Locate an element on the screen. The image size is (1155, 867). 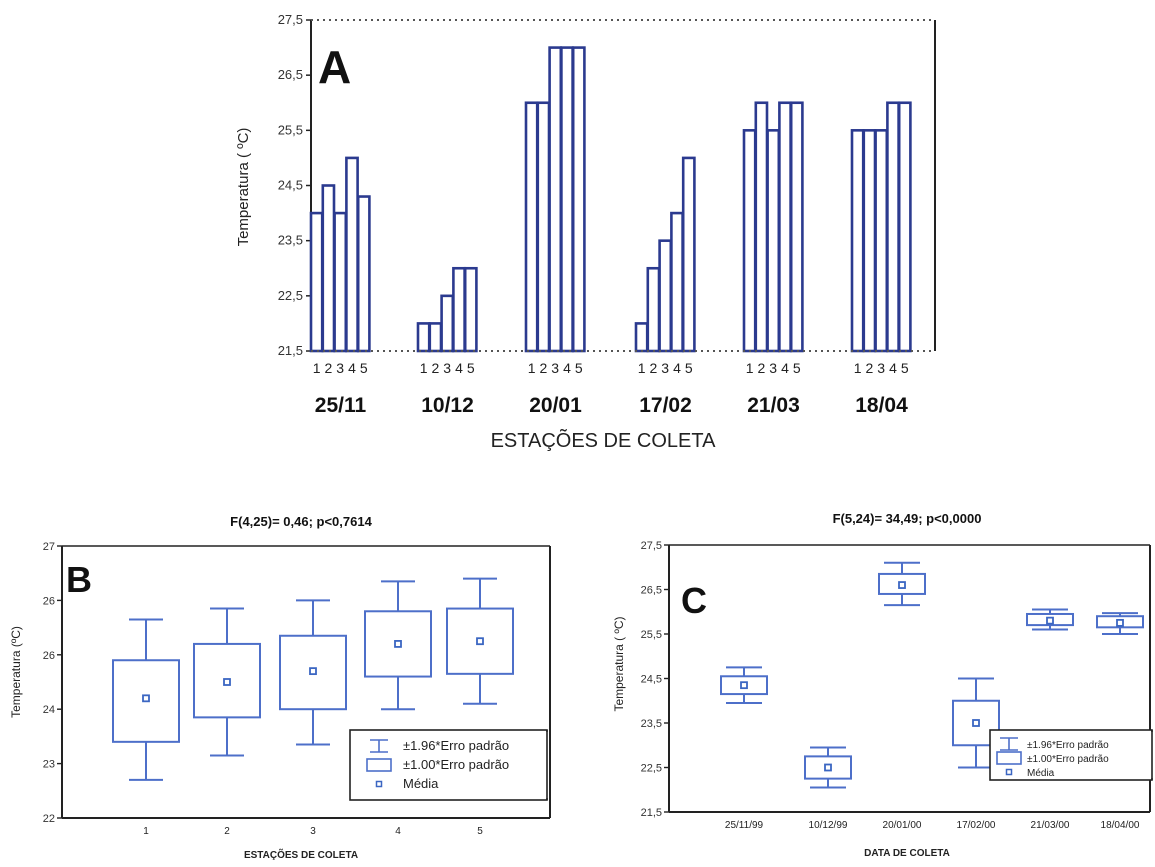
panel-c-legend-label: Média is located at coordinates (1041, 773).